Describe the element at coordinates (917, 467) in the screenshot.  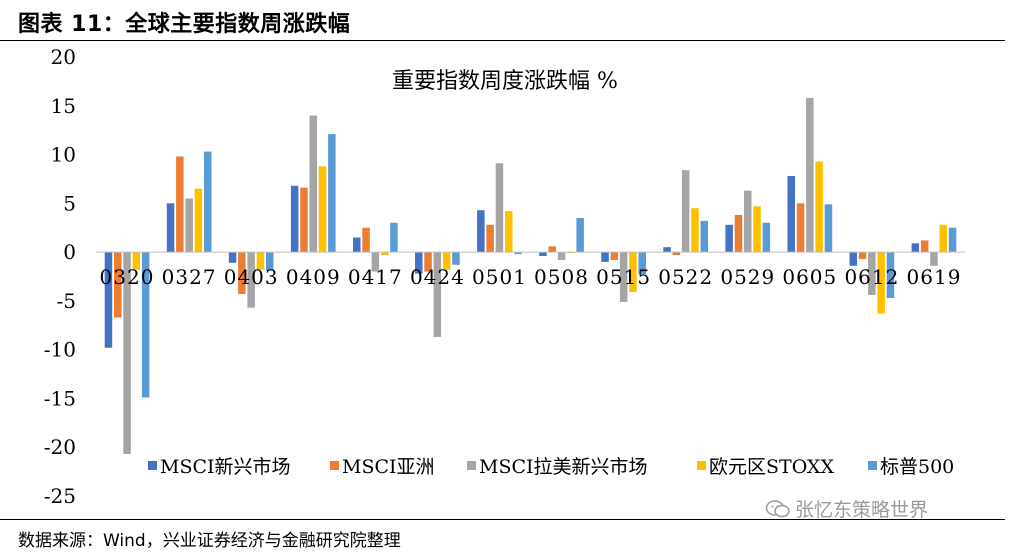
I see `legend-label: 标普500` at that location.